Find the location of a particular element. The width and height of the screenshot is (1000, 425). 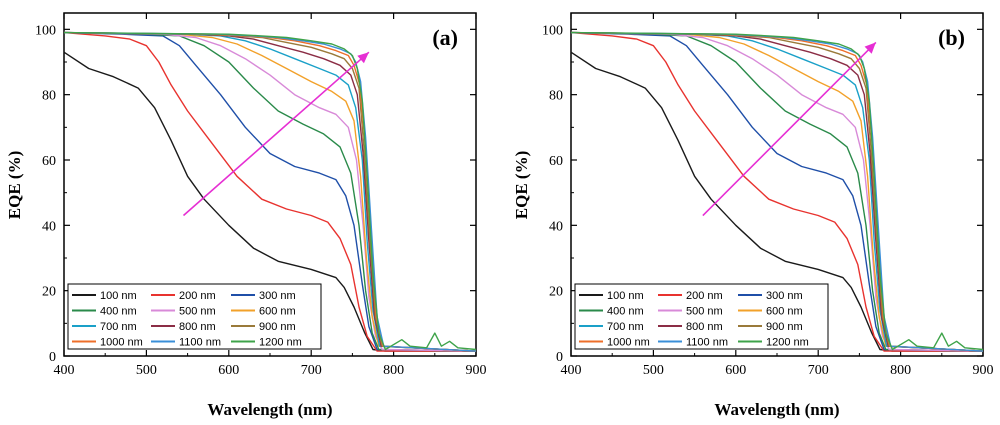

panel-label-a: (a) is located at coordinates (445, 37).